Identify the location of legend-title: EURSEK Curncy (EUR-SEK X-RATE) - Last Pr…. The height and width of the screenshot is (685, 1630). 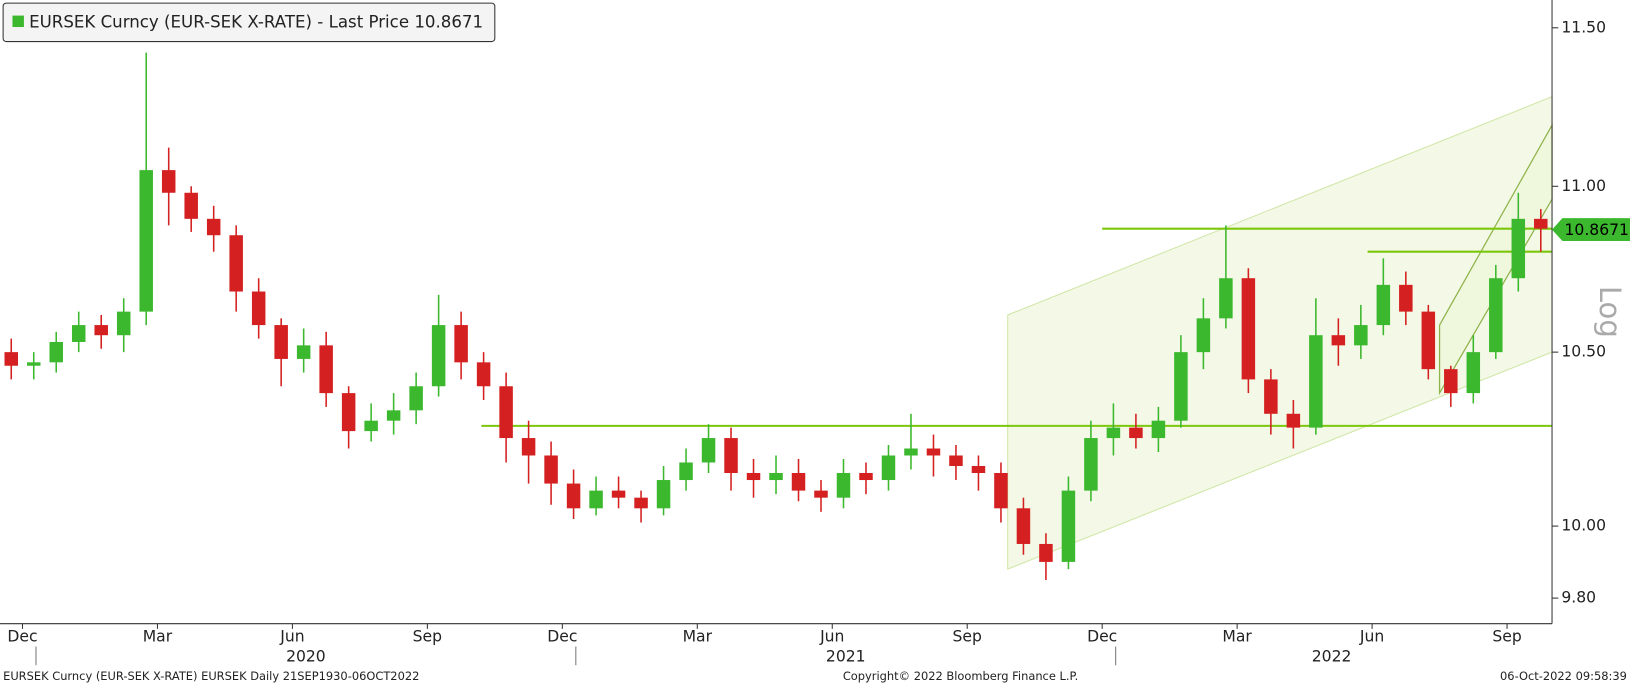
(256, 21).